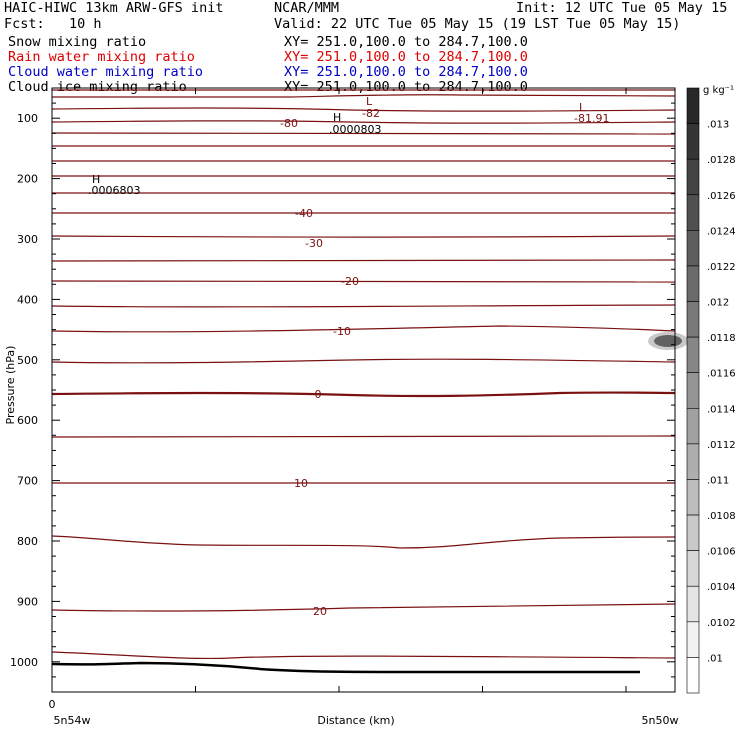 The height and width of the screenshot is (740, 740). Describe the element at coordinates (721, 516) in the screenshot. I see `colorbar-label: .0108` at that location.